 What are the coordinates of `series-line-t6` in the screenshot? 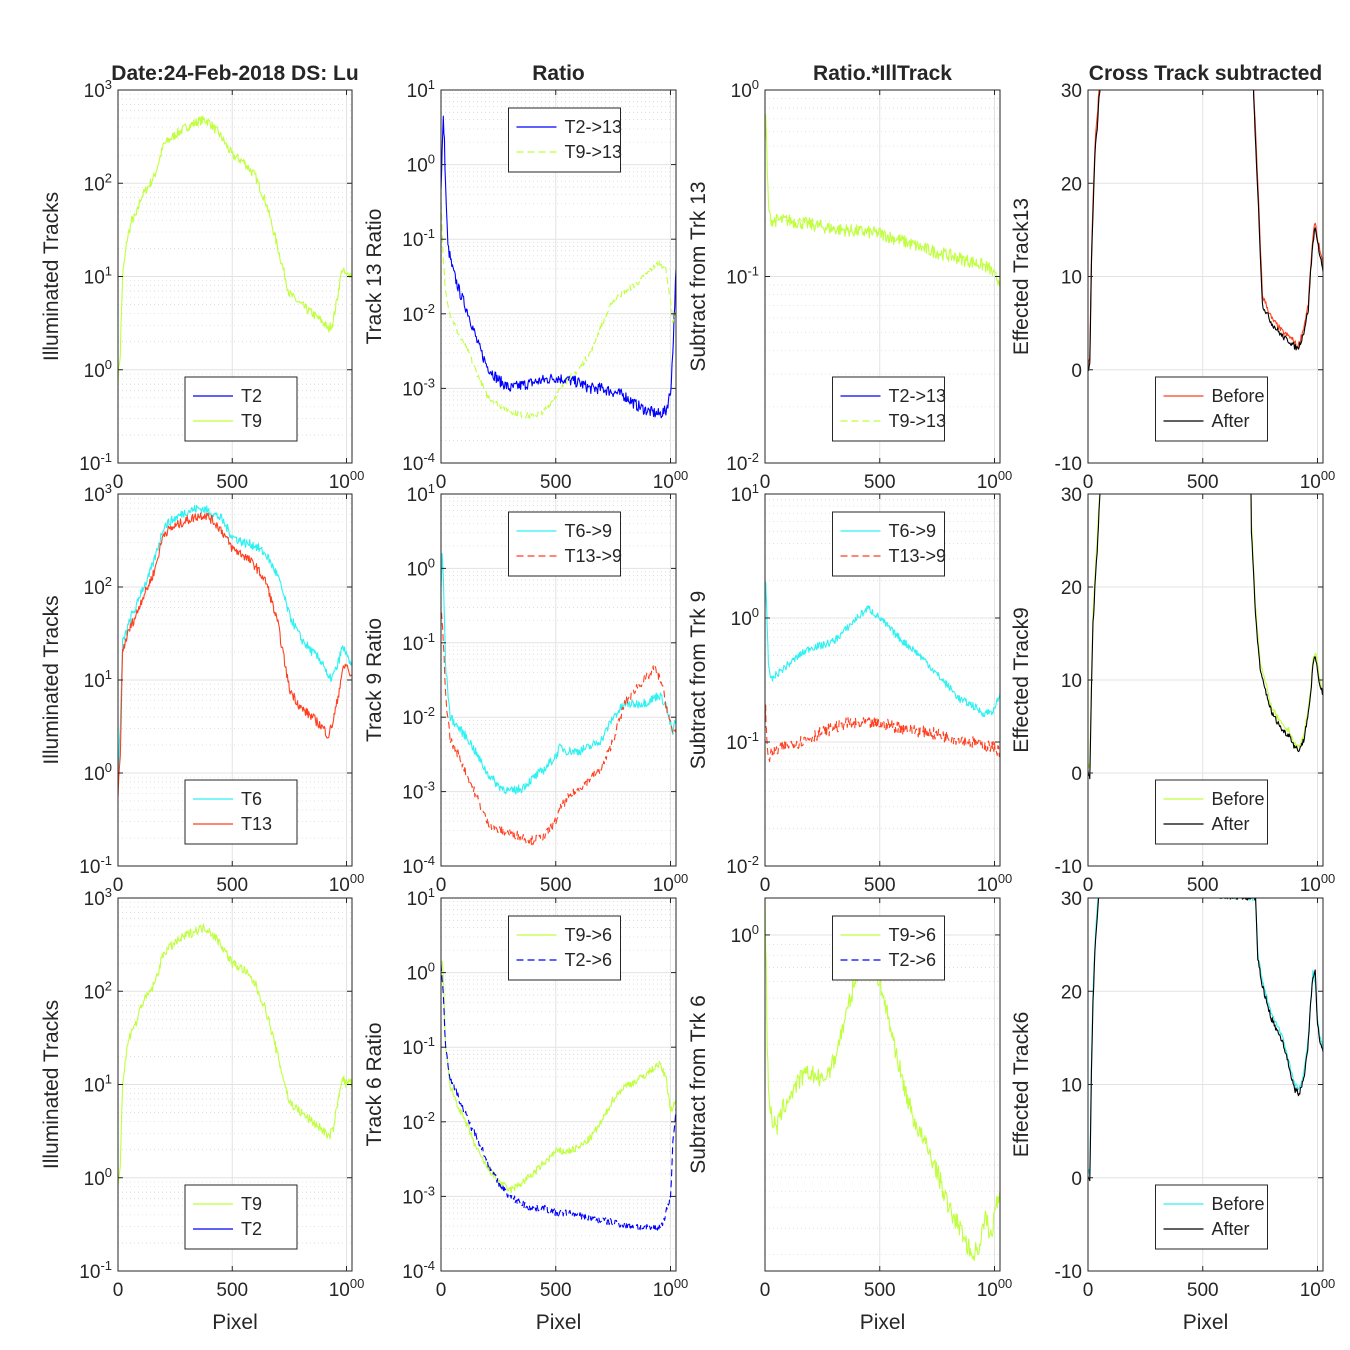 It's located at (235, 639).